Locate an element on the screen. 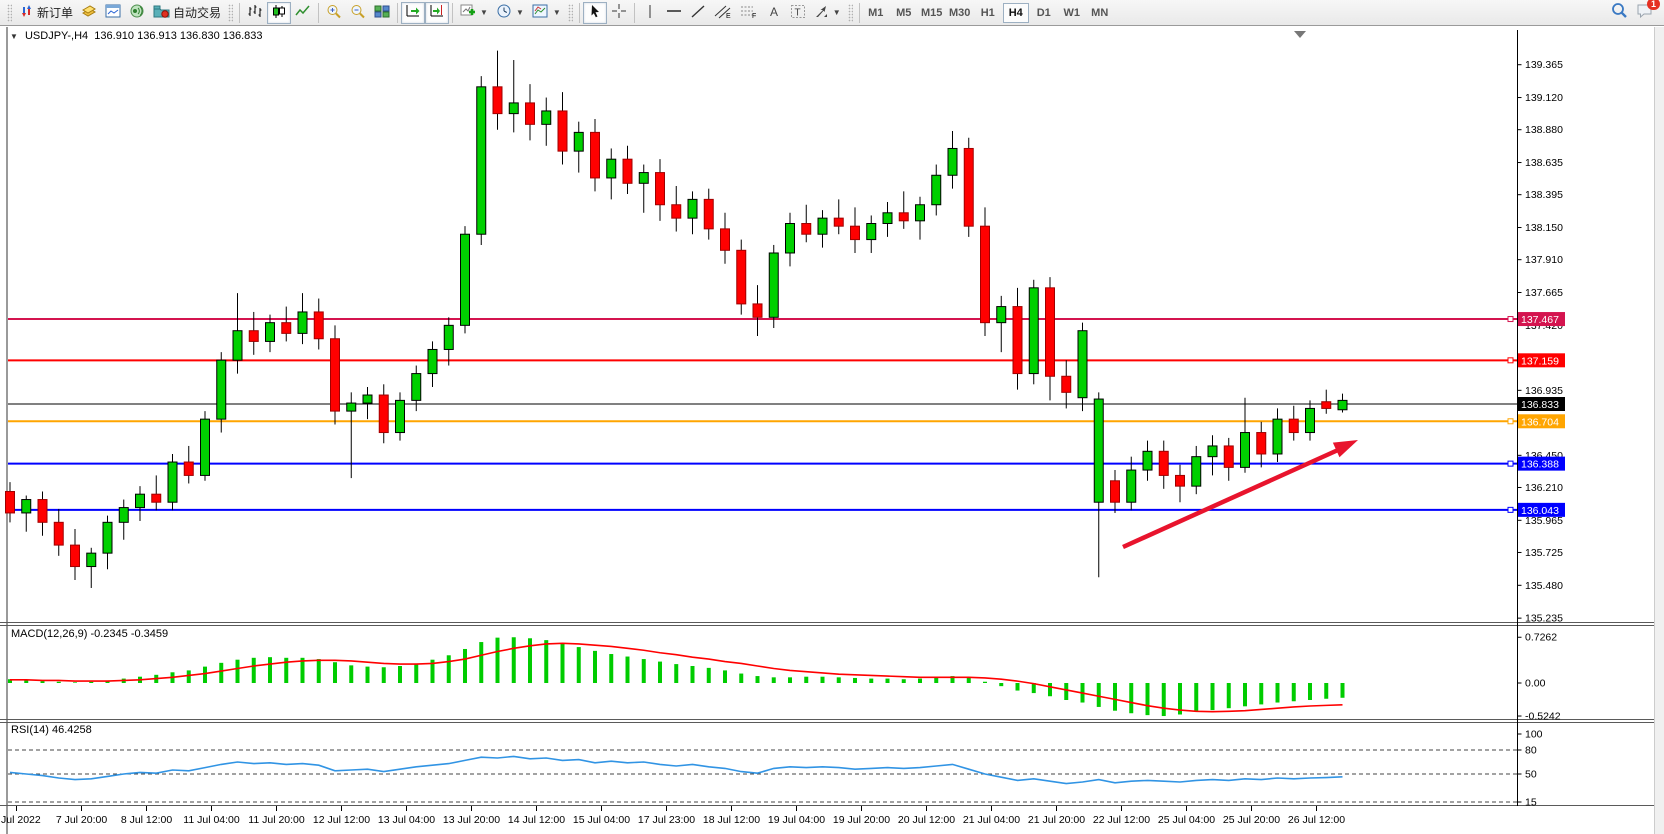 The height and width of the screenshot is (834, 1664). sonar-button is located at coordinates (137, 13).